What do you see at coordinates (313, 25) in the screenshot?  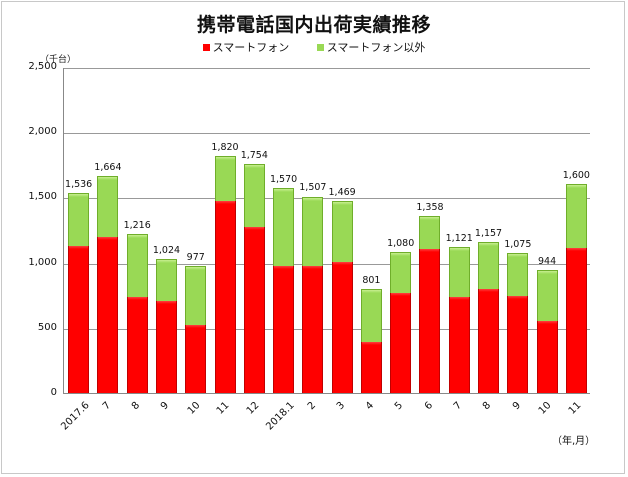 I see `chart-title: 携帯電話国内出荷実績推移` at bounding box center [313, 25].